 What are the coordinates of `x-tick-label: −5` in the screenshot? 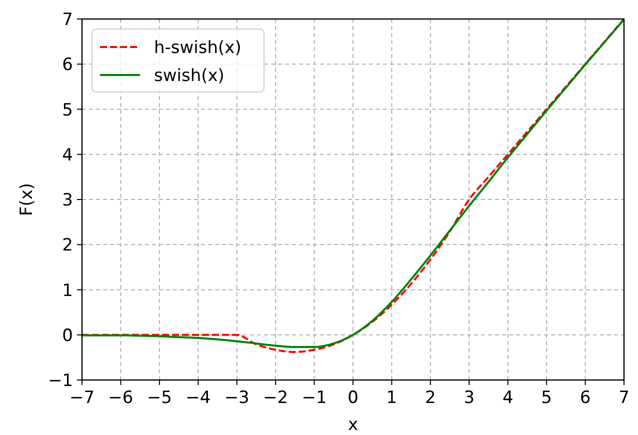 It's located at (159, 398).